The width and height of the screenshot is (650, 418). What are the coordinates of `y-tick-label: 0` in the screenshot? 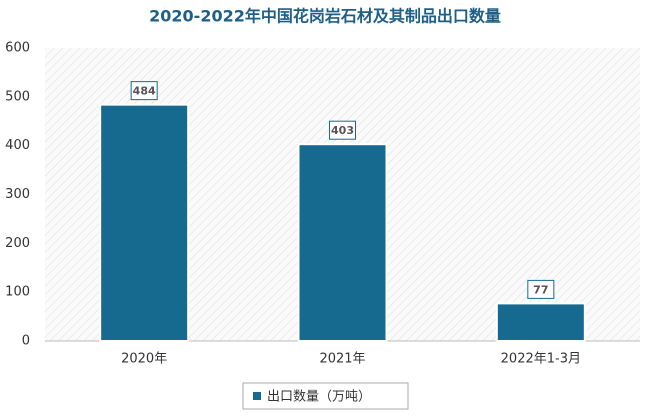 It's located at (26, 341).